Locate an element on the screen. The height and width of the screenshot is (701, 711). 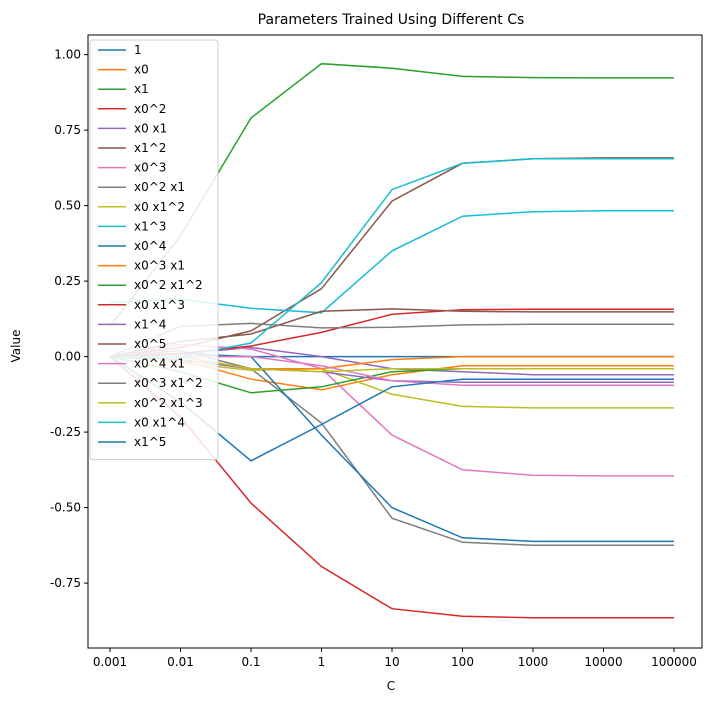
legend-label-9: x1^3 is located at coordinates (150, 226).